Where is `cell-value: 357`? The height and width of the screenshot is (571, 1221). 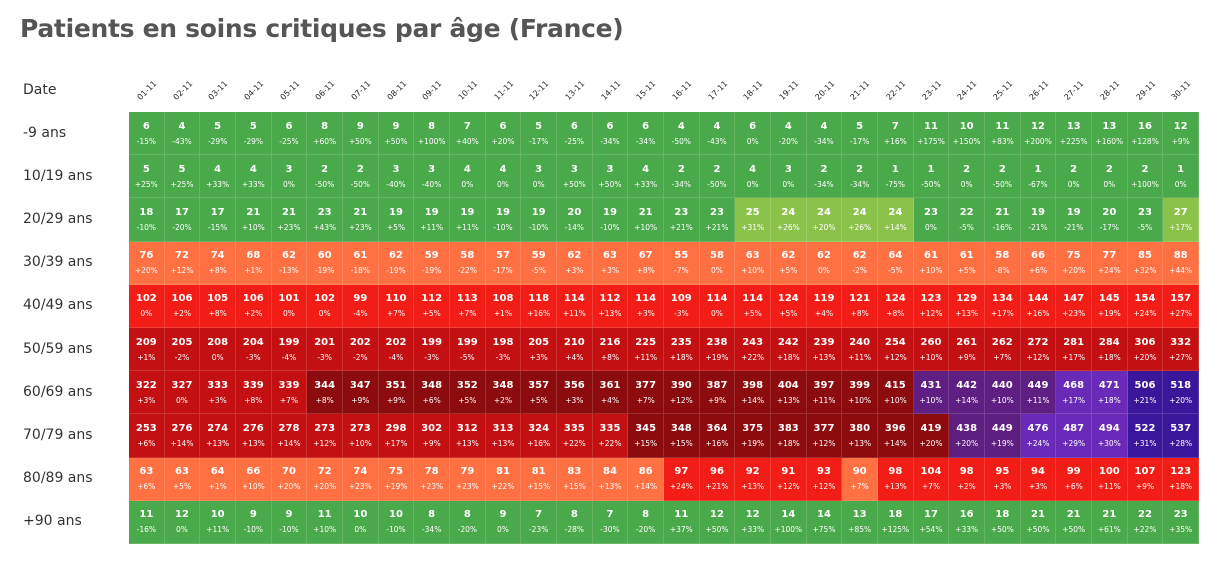 cell-value: 357 is located at coordinates (539, 385).